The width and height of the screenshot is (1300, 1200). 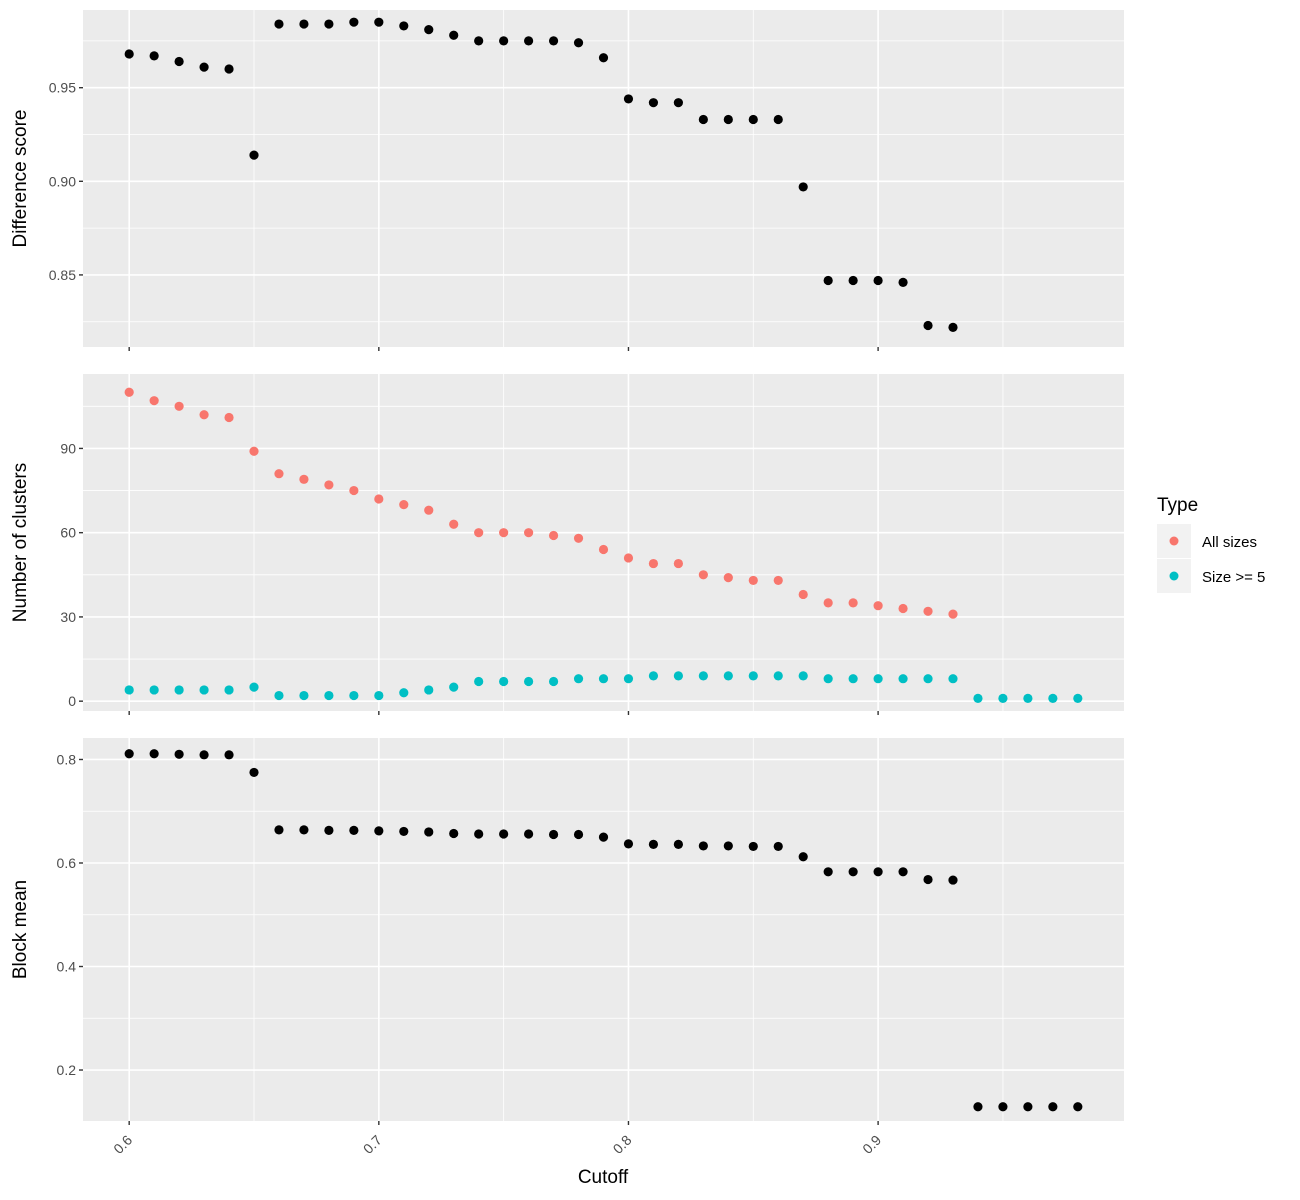 I want to click on x-axis-title: Cutoff, so click(x=603, y=1177).